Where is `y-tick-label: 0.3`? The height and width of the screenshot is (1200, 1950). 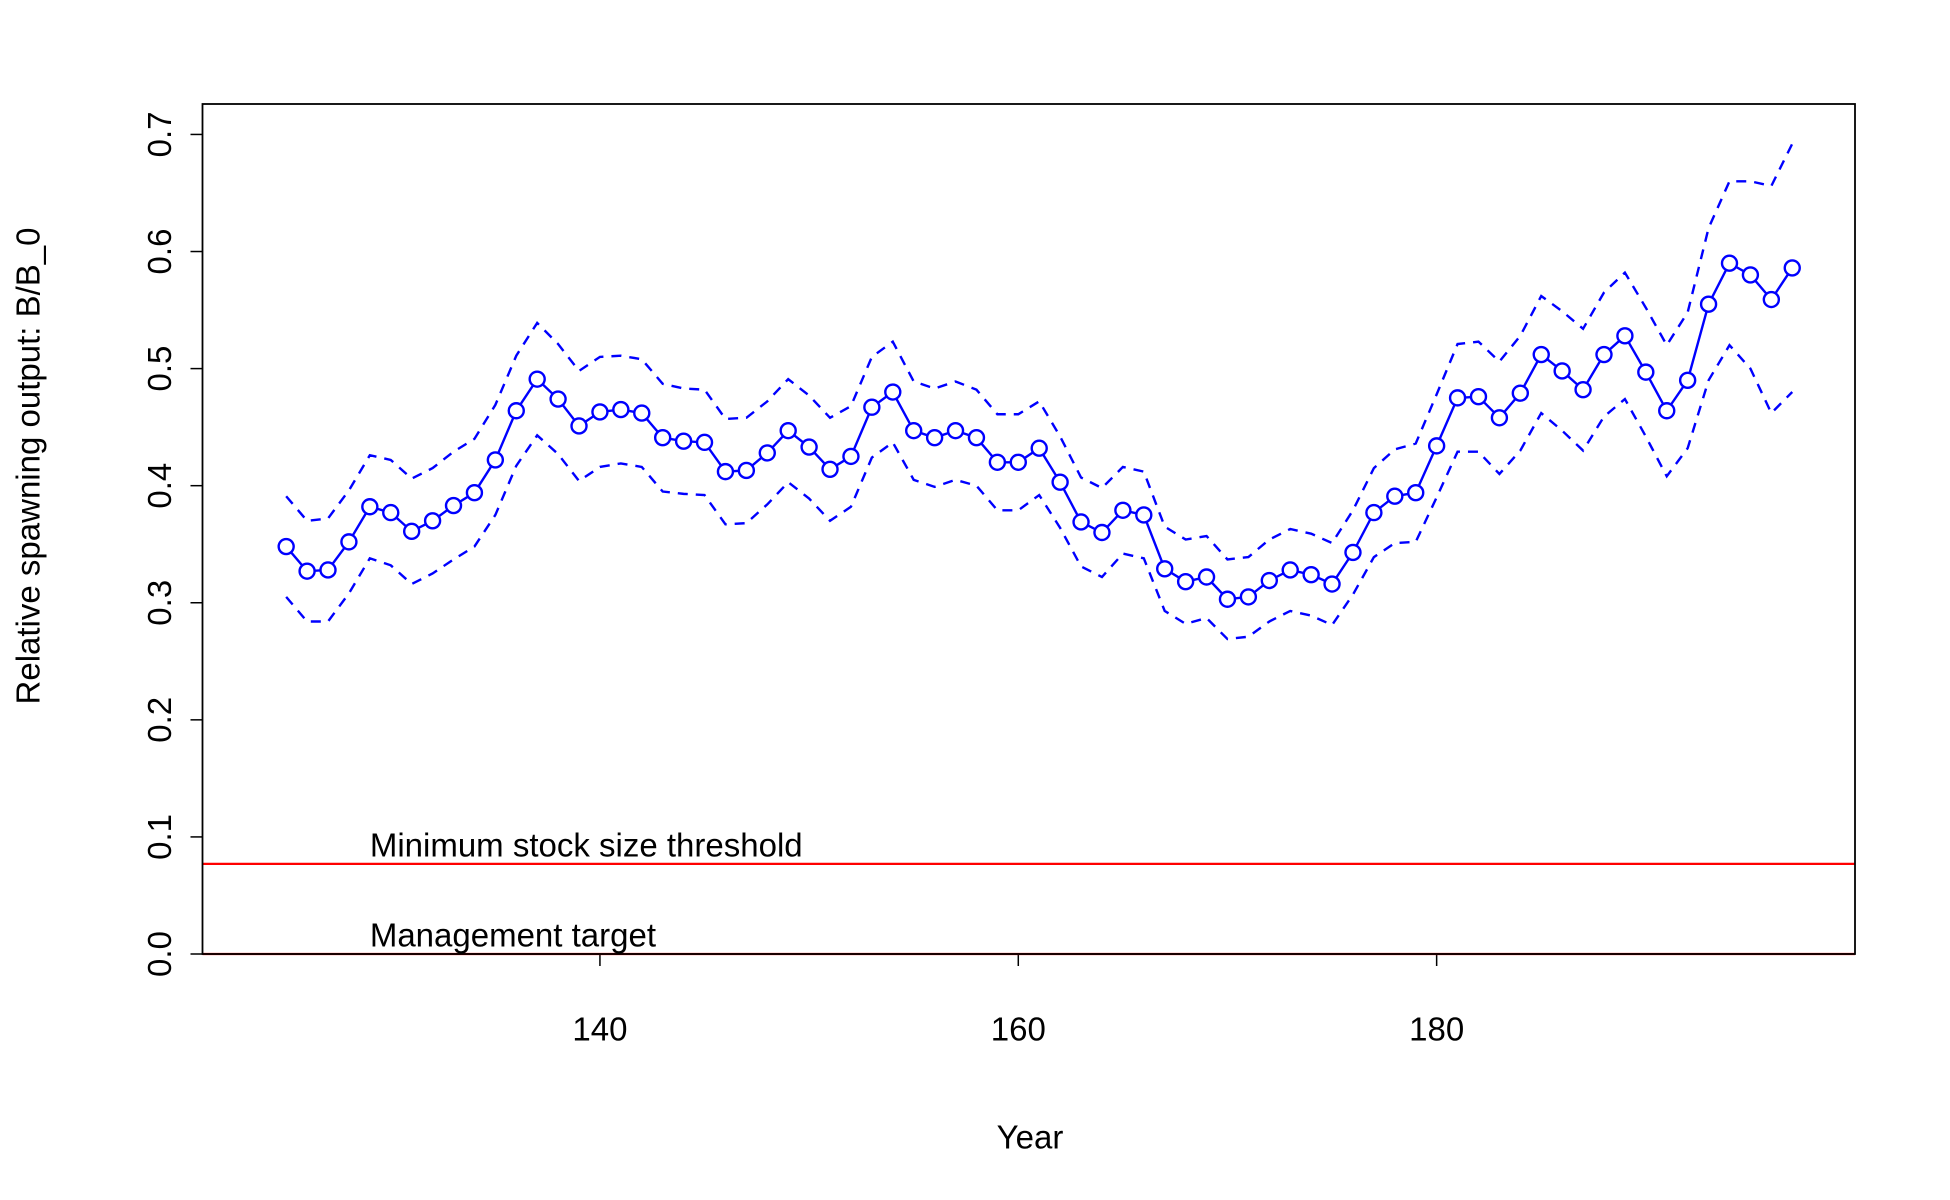
y-tick-label: 0.3 is located at coordinates (159, 603).